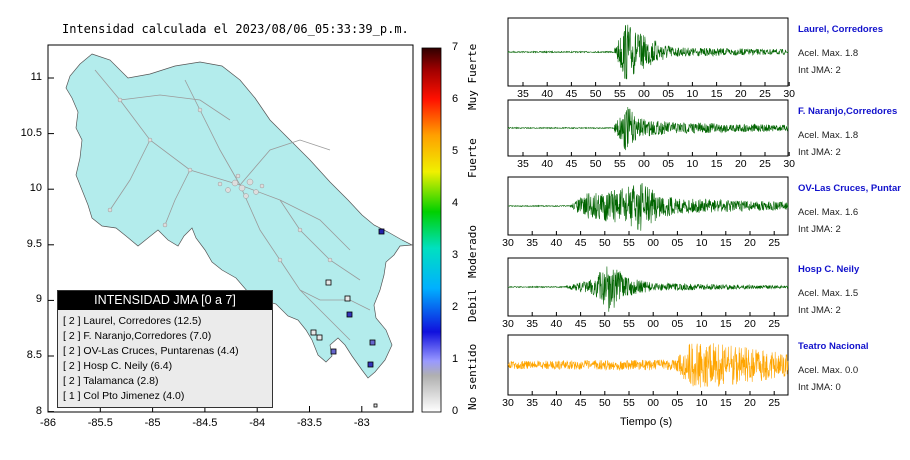 This screenshot has height=460, width=910. What do you see at coordinates (31, 132) in the screenshot?
I see `map-y-tick-label: 10.5` at bounding box center [31, 132].